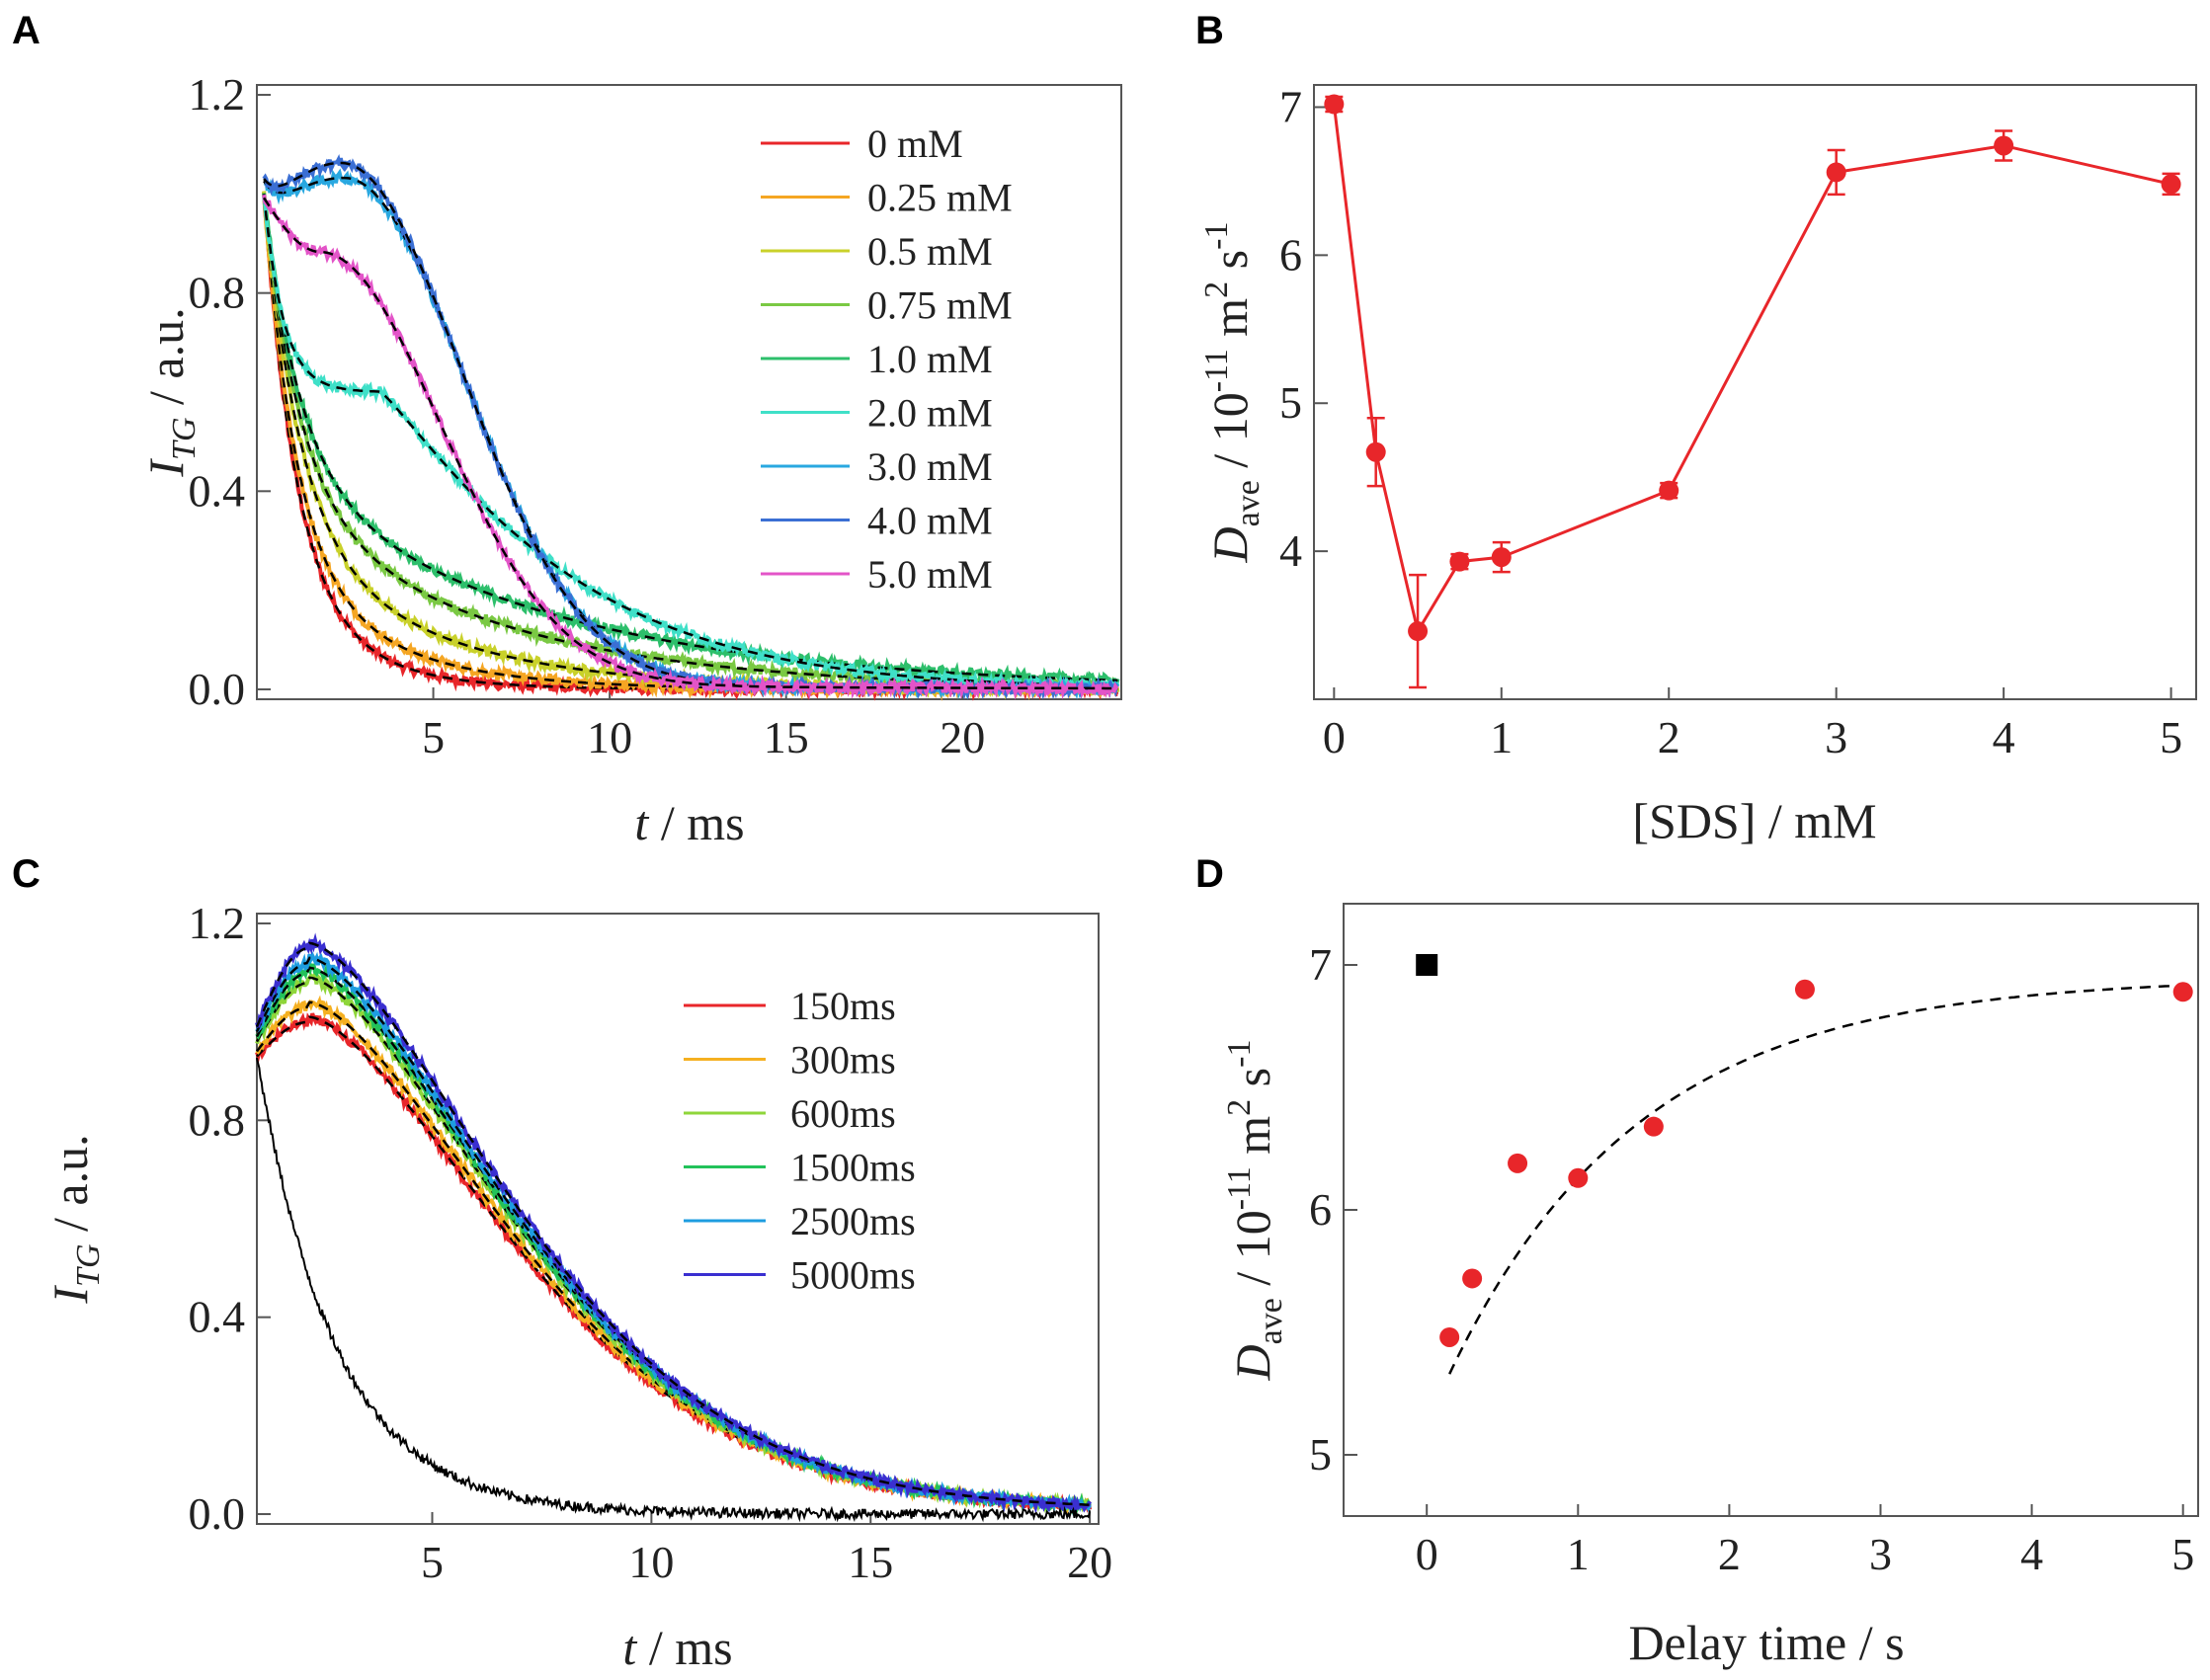 This screenshot has height=1680, width=2210. Describe the element at coordinates (1766, 1642) in the screenshot. I see `panel-d-xlabel: Delay time / s` at that location.